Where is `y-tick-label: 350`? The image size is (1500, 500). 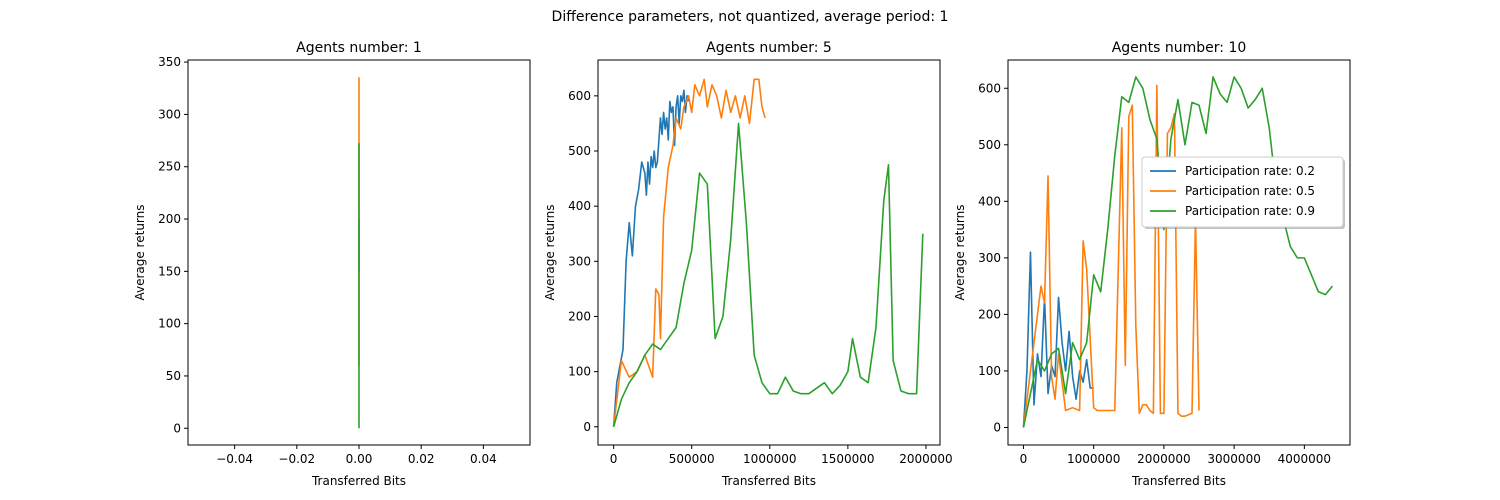
y-tick-label: 350 is located at coordinates (169, 62).